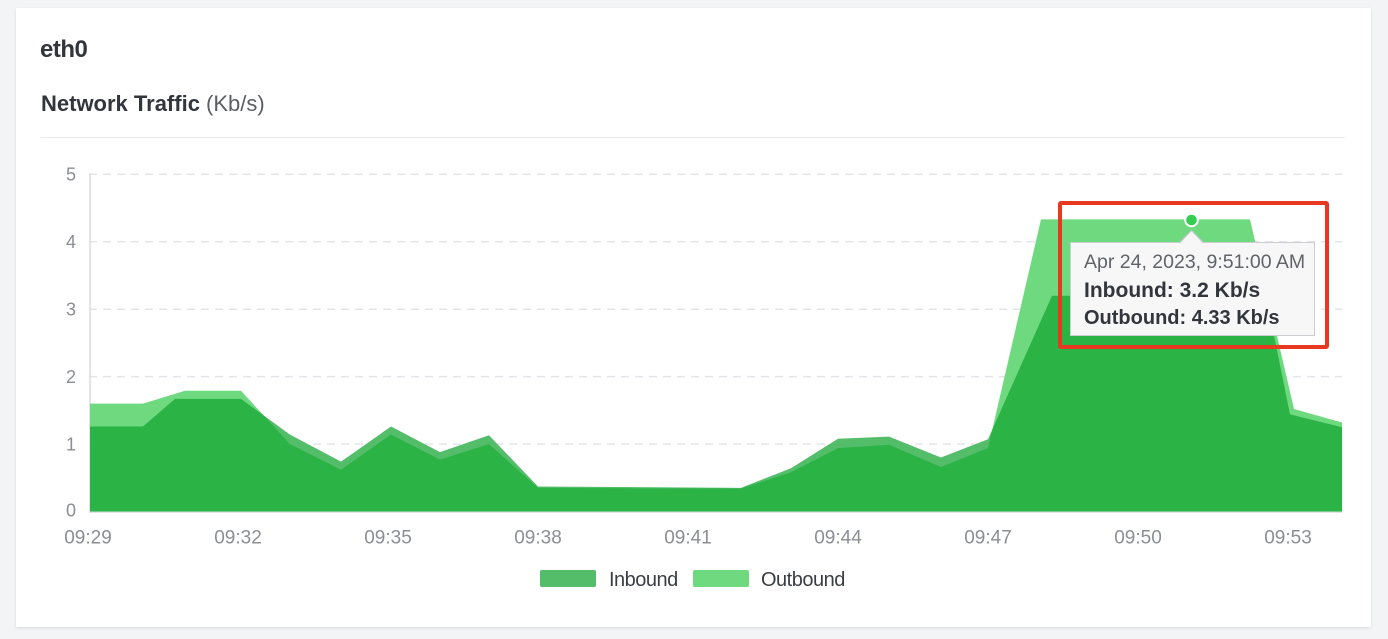 Image resolution: width=1388 pixels, height=639 pixels. I want to click on svg-text: 09:47, so click(988, 538).